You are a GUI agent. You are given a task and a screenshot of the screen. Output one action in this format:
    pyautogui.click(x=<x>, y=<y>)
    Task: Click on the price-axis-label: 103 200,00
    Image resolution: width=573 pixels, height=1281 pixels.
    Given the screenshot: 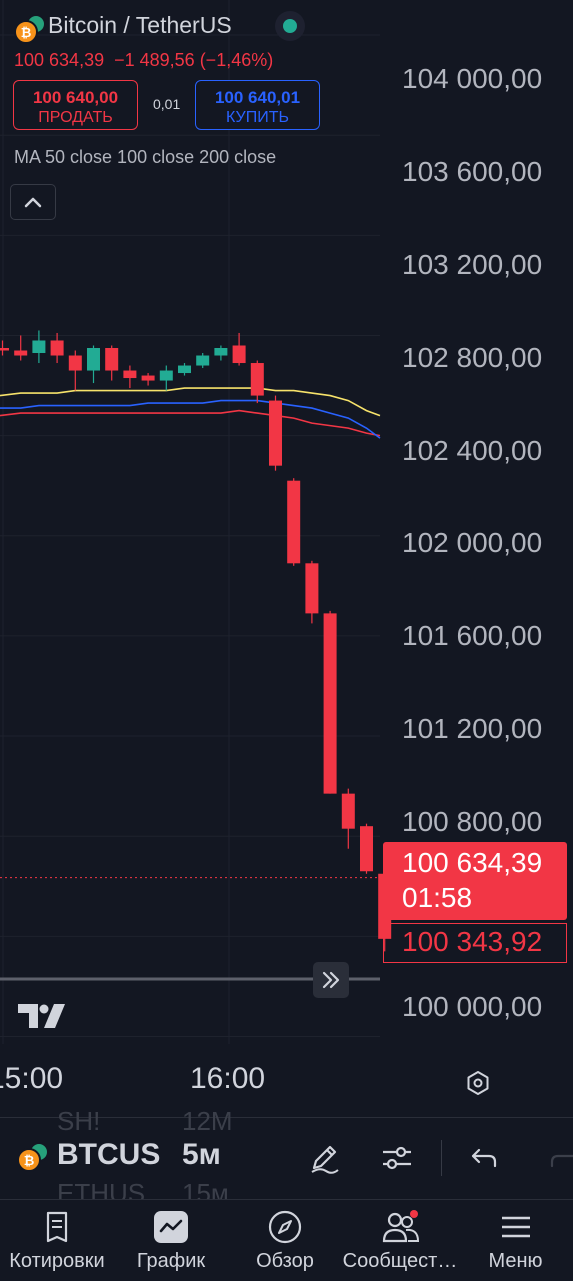 What is the action you would take?
    pyautogui.click(x=472, y=264)
    